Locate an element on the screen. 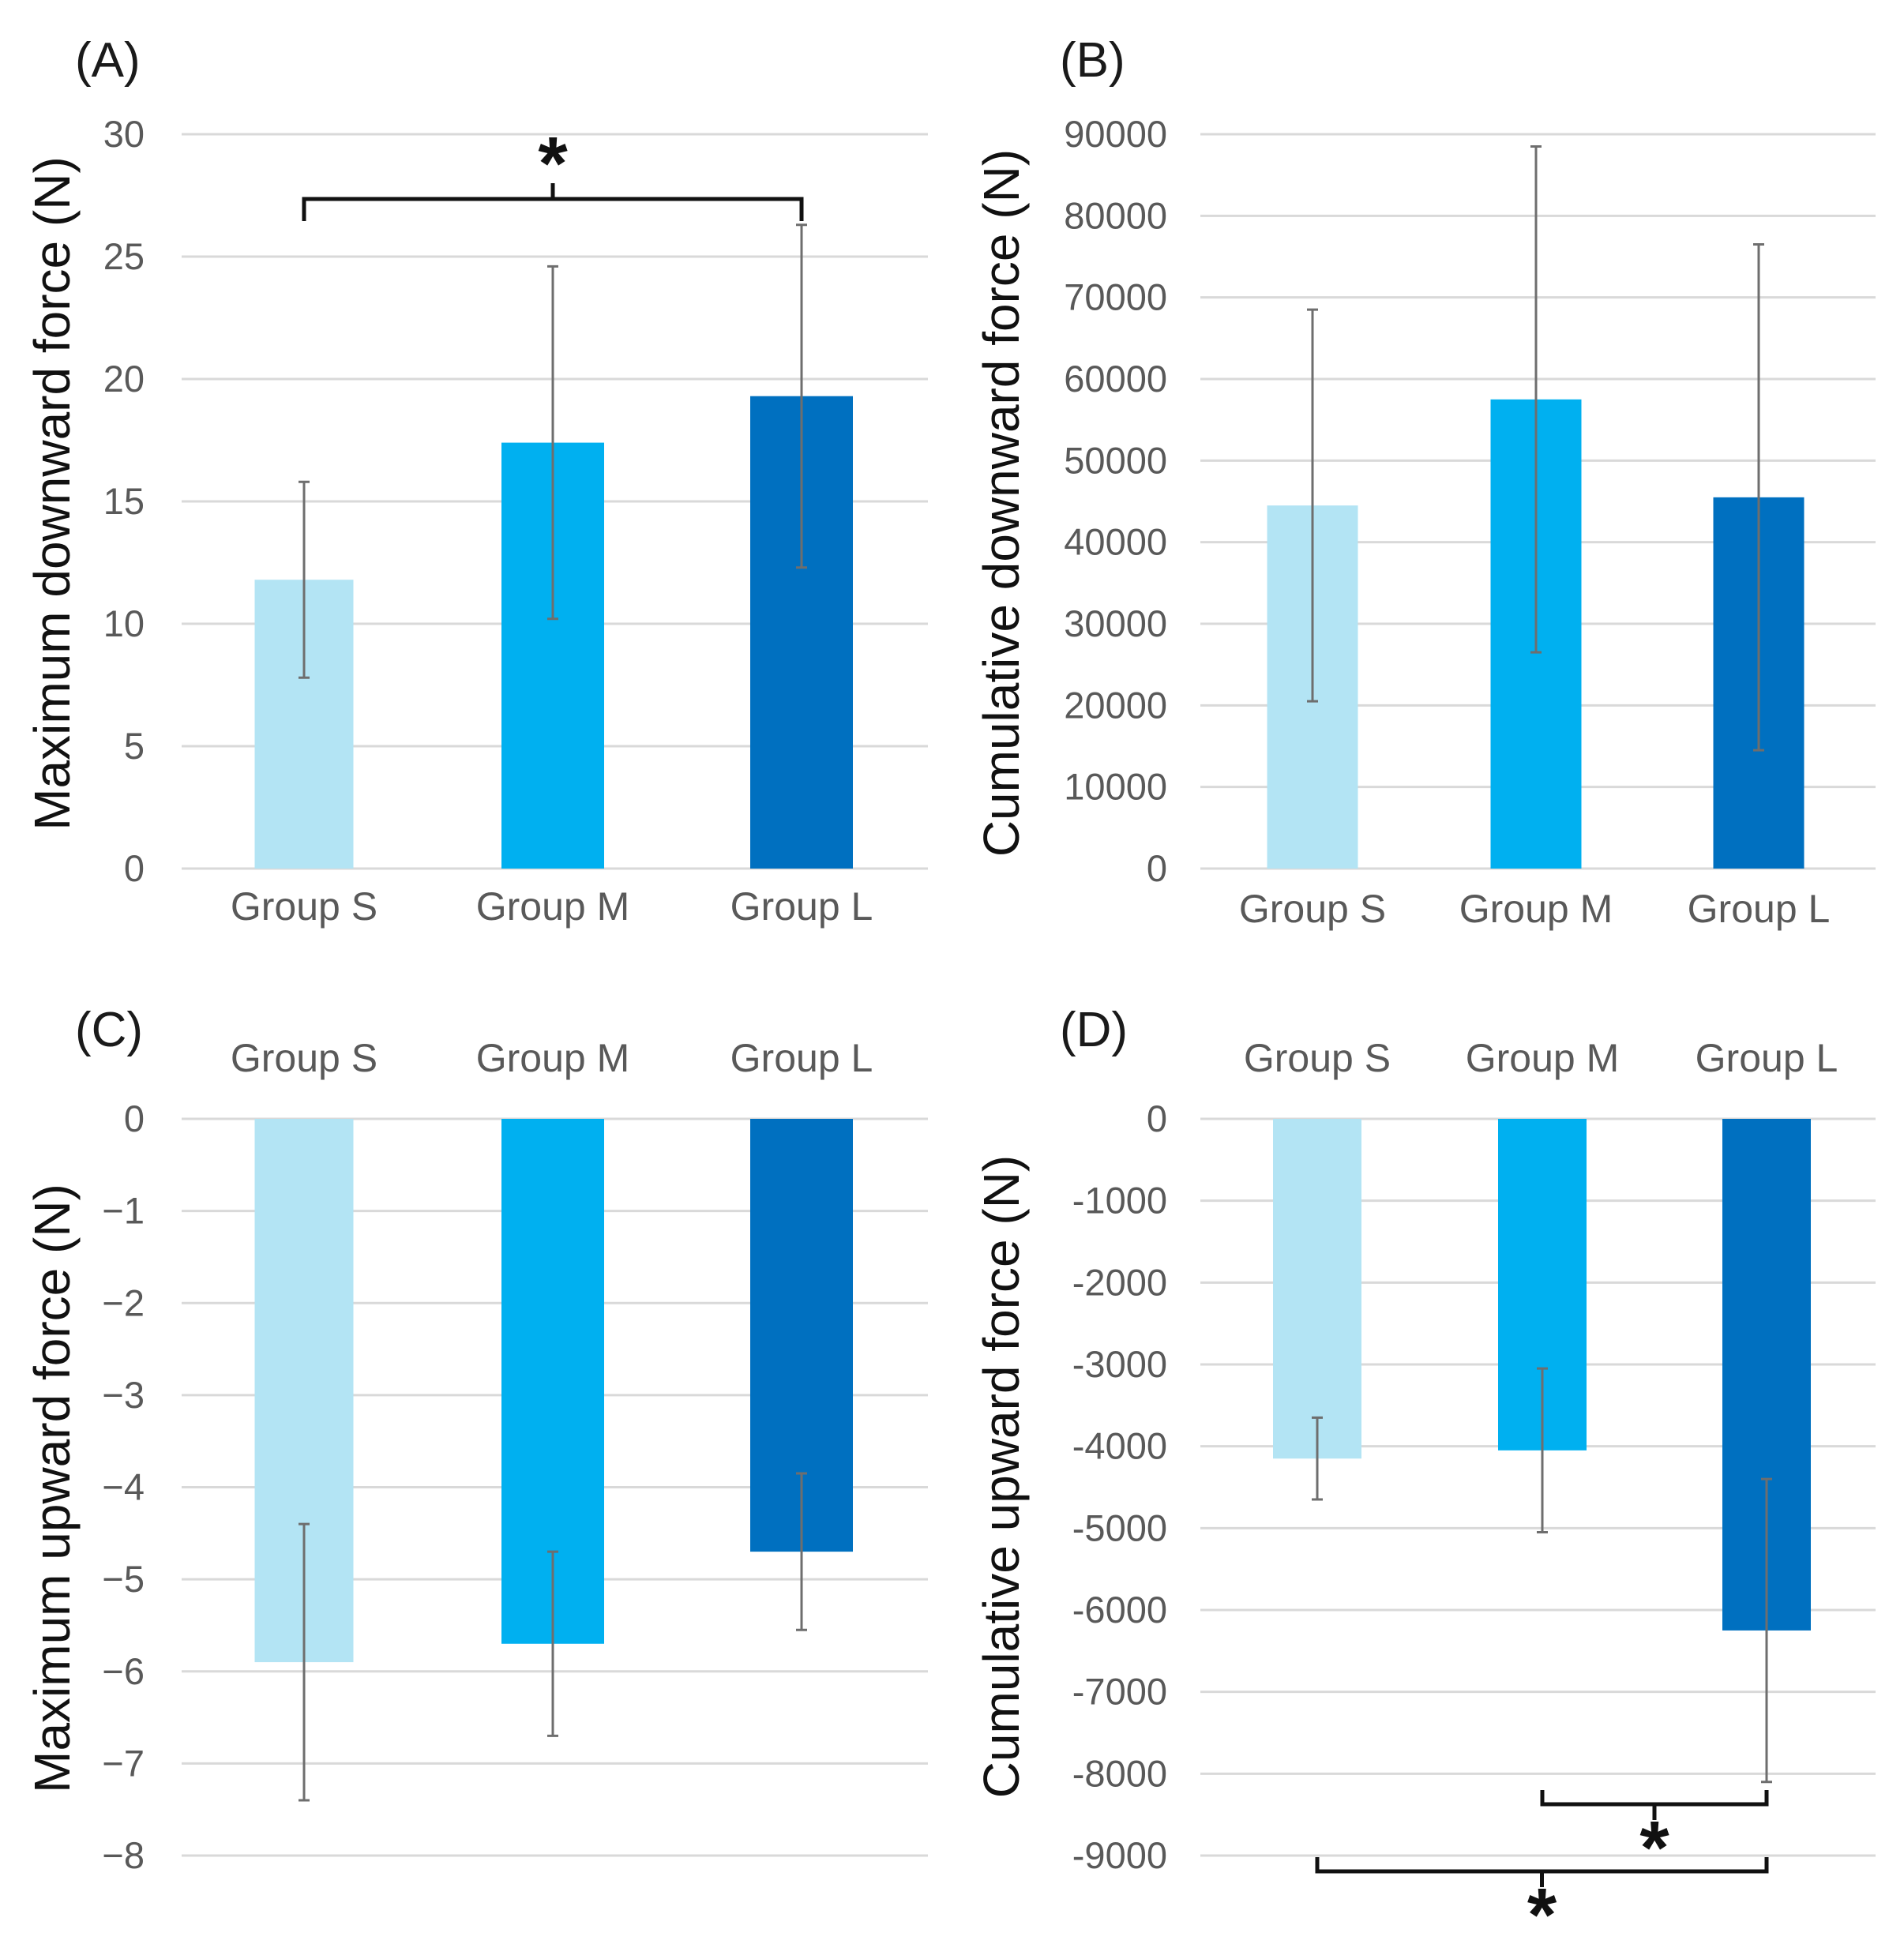 Image resolution: width=1904 pixels, height=1959 pixels. panel-d-error-bar-group-l is located at coordinates (1766, 1630).